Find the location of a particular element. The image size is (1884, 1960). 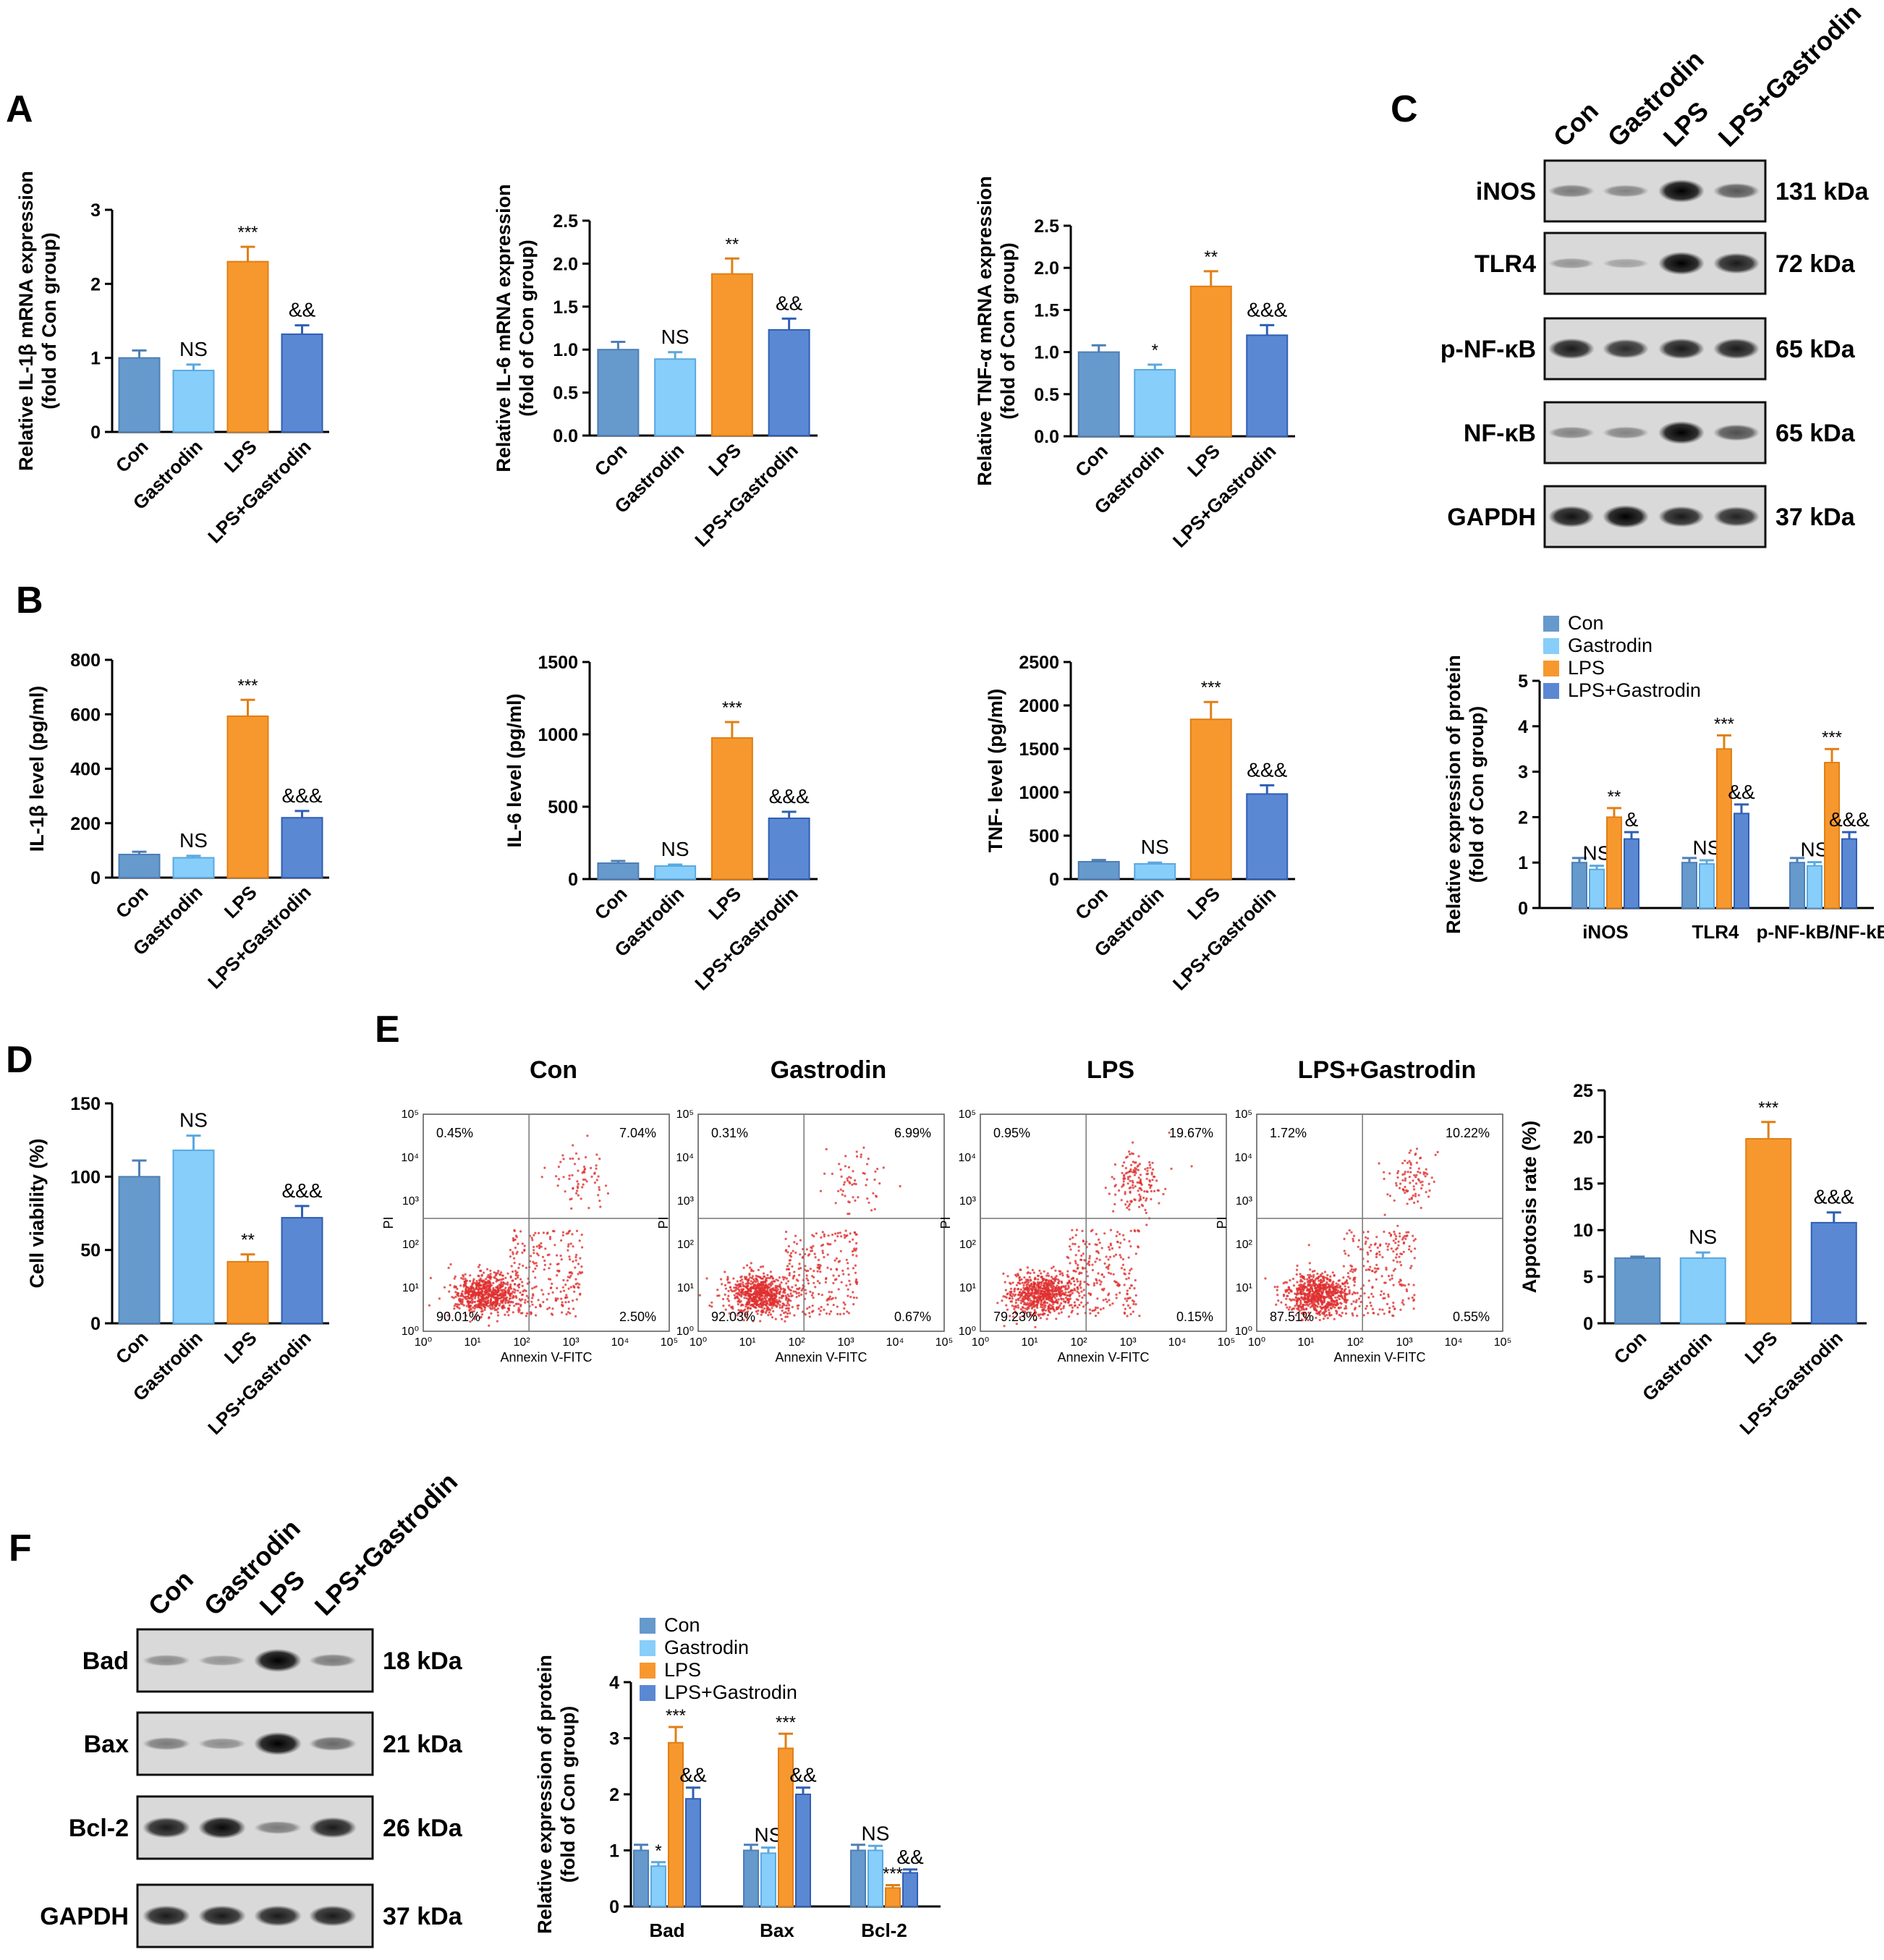

band-name-label: NF-κB is located at coordinates (1500, 433).